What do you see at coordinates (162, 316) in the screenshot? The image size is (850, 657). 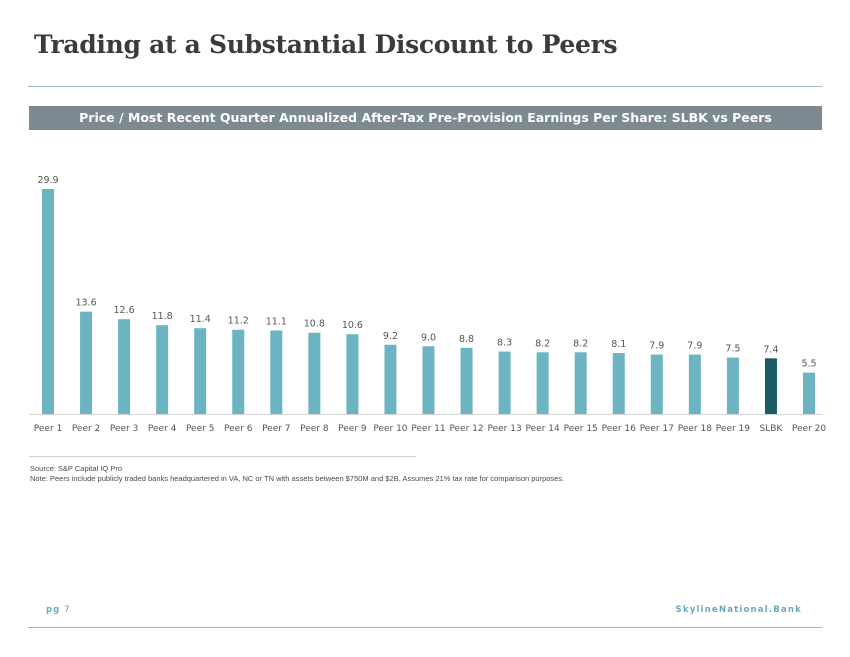 I see `data-label: 11.8` at bounding box center [162, 316].